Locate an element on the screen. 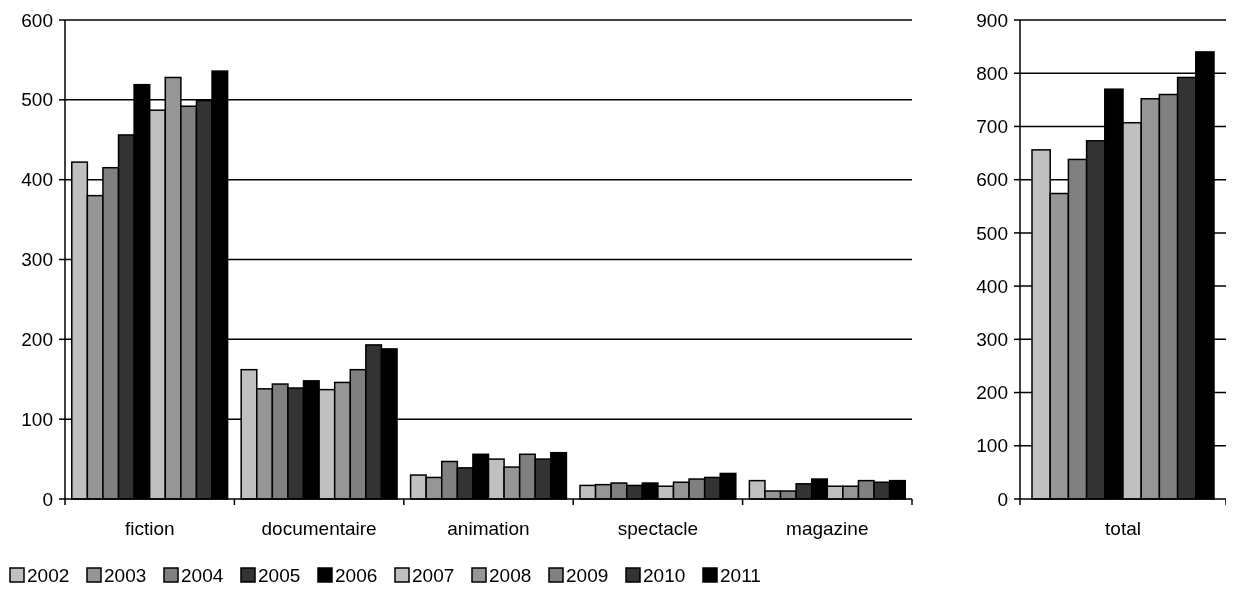 Image resolution: width=1234 pixels, height=597 pixels. y-tick-label: 700 is located at coordinates (992, 127).